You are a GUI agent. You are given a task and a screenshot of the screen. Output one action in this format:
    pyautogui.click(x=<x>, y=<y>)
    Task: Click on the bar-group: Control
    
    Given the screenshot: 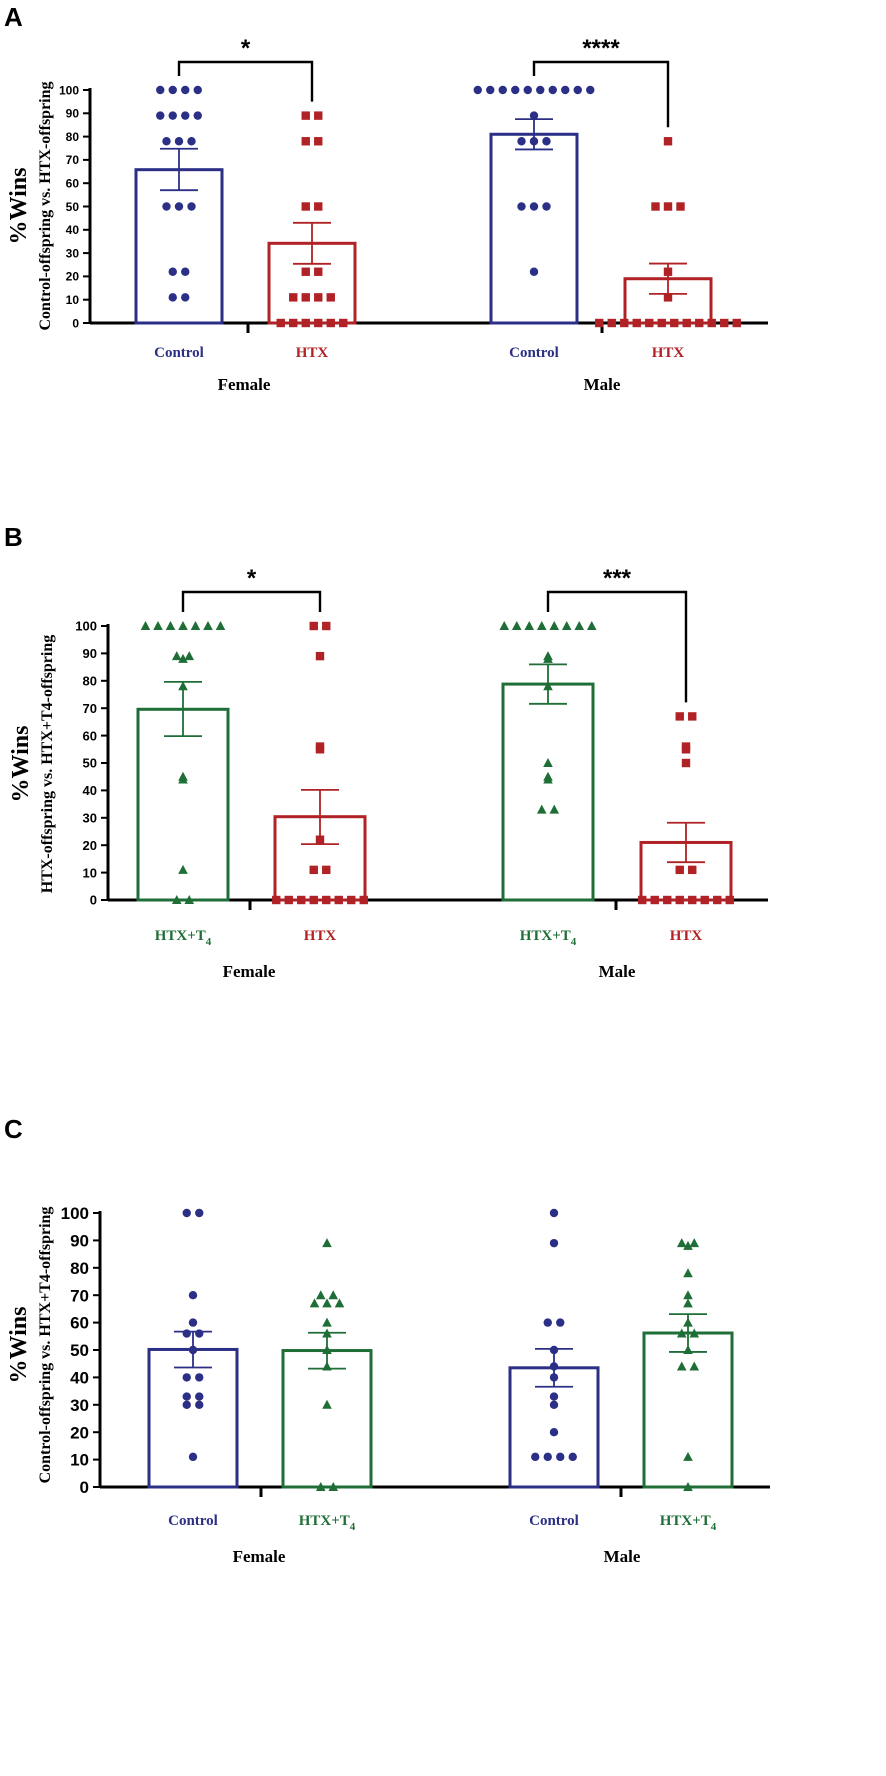 What is the action you would take?
    pyautogui.click(x=534, y=223)
    